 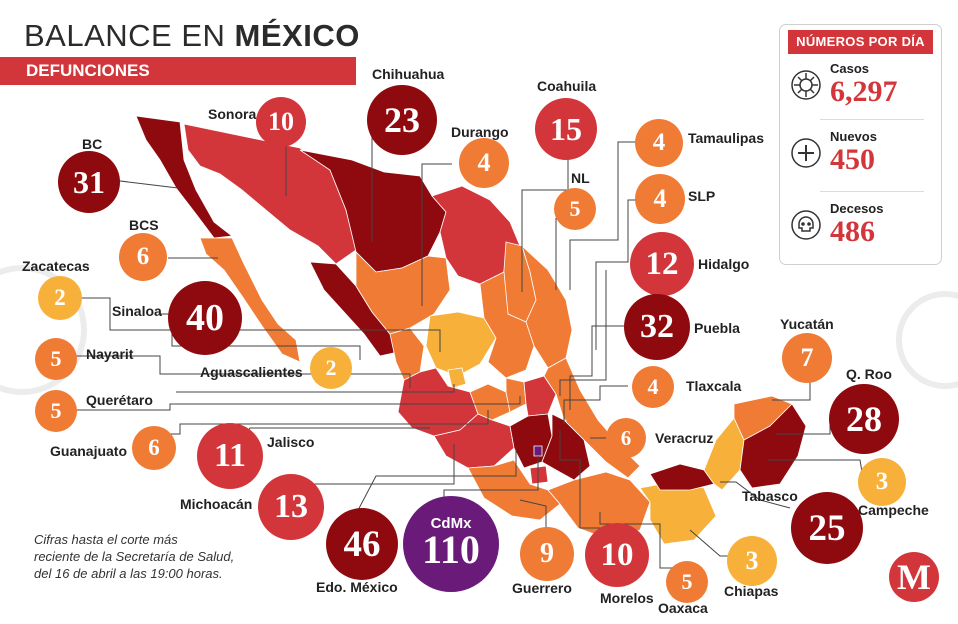 I want to click on state-label-sonora: Sonora, so click(x=232, y=114).